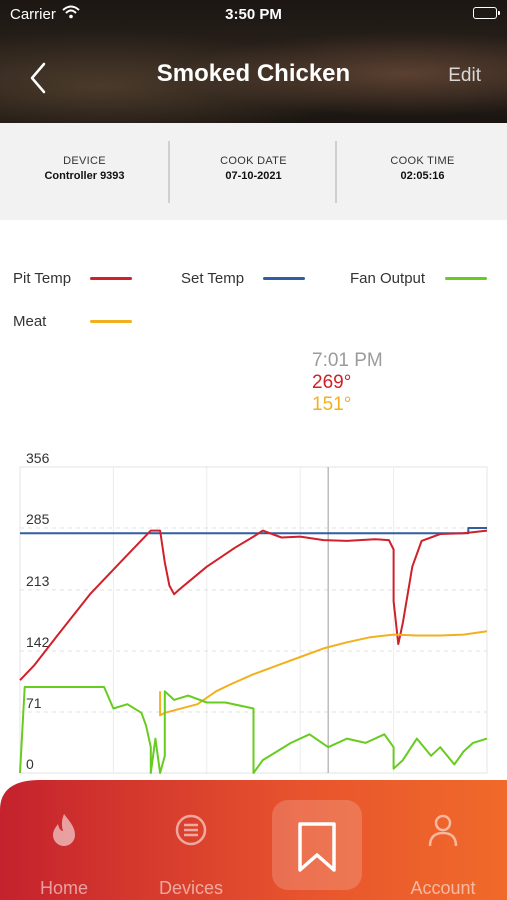 The height and width of the screenshot is (900, 507). What do you see at coordinates (253, 161) in the screenshot?
I see `cook-date-label: COOK DATE` at bounding box center [253, 161].